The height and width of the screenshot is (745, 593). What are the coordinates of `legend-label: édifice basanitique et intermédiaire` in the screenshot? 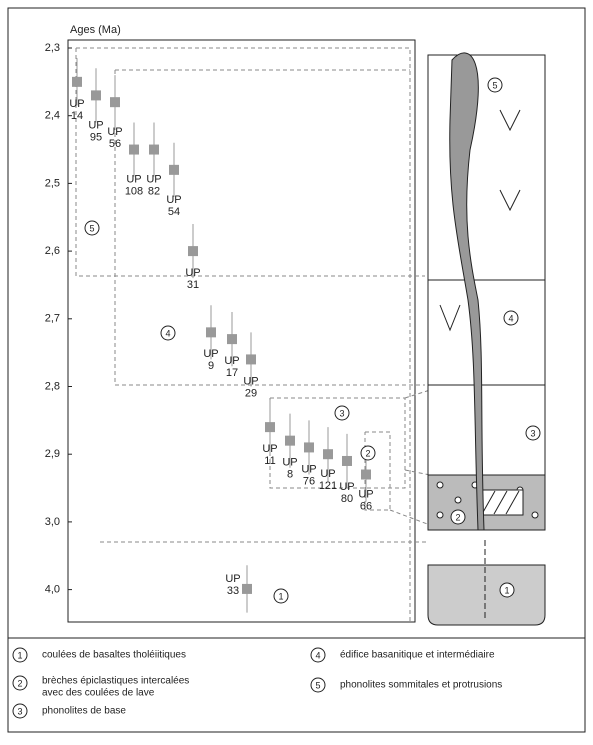 It's located at (417, 655).